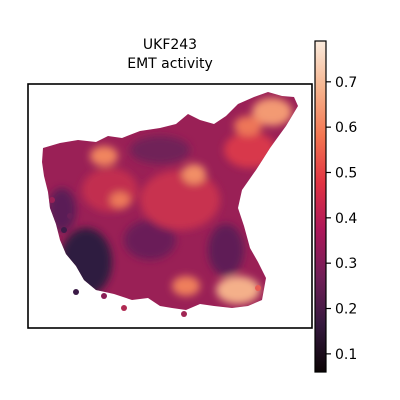 Image resolution: width=400 pixels, height=400 pixels. I want to click on colorbar-tick-label: 0.5, so click(346, 173).